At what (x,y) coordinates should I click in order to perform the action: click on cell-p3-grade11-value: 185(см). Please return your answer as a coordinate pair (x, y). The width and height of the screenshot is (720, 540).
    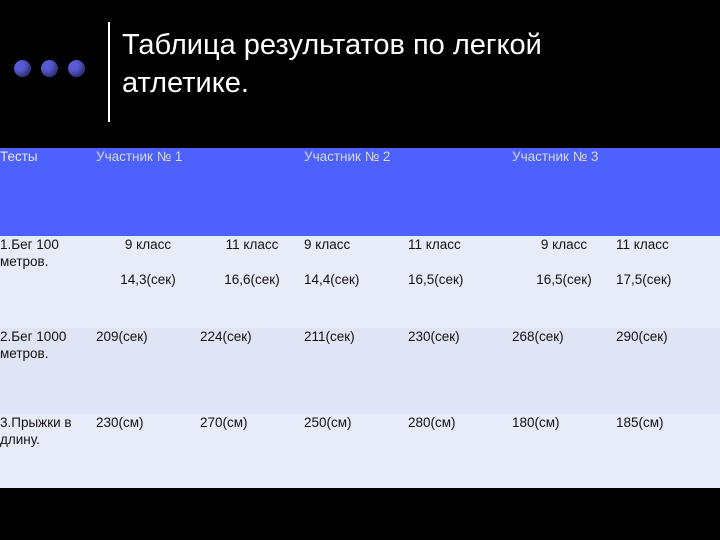
    Looking at the image, I should click on (668, 451).